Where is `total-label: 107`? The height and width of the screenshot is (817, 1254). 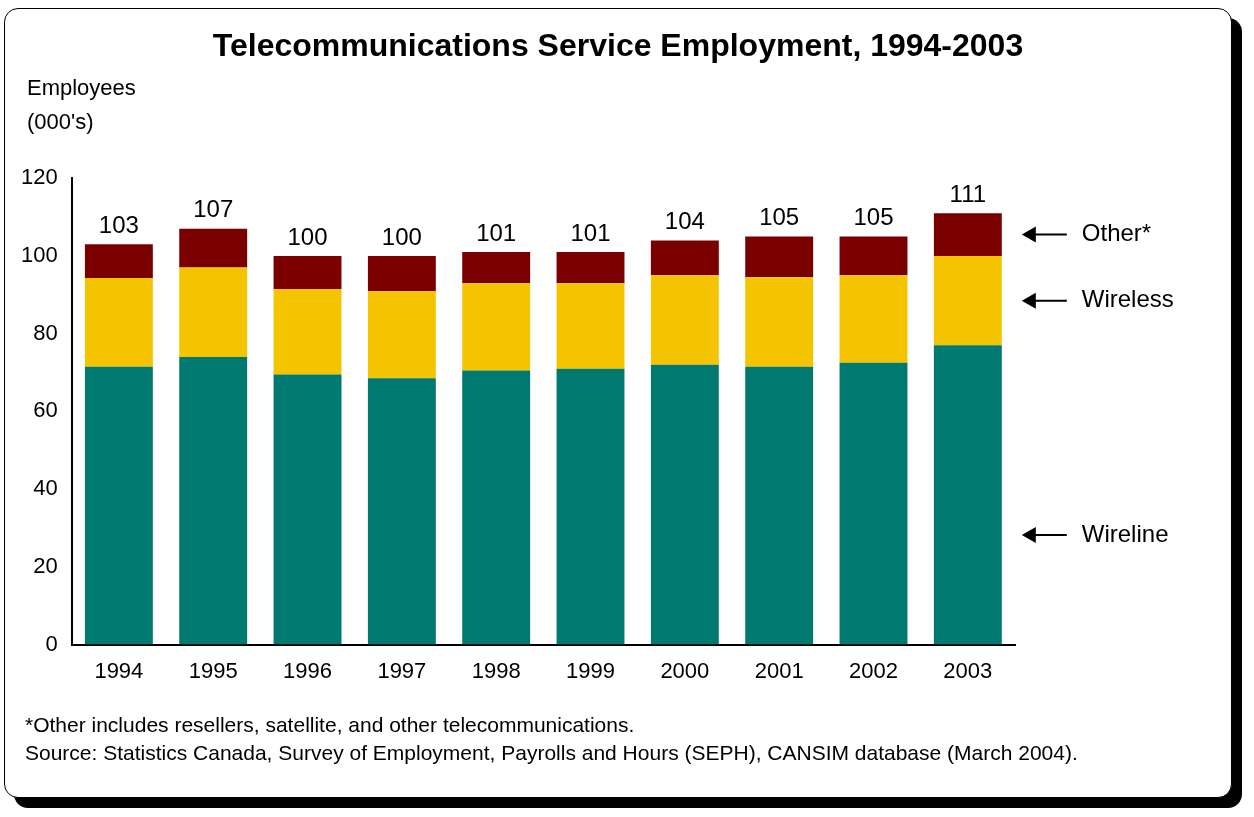 total-label: 107 is located at coordinates (213, 209).